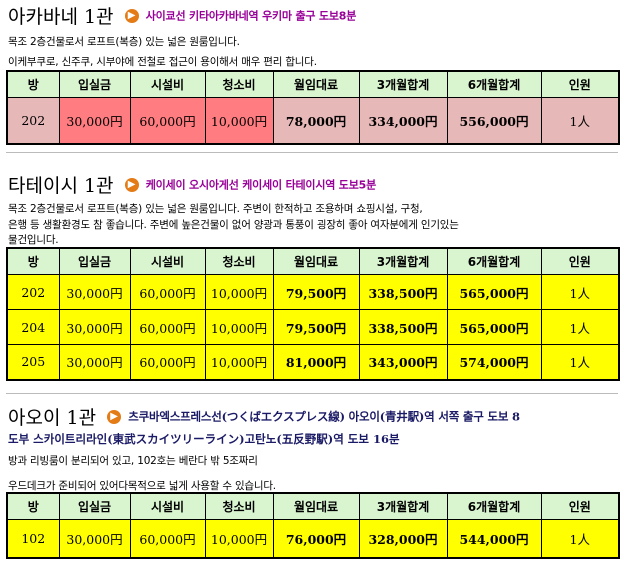 The width and height of the screenshot is (624, 567). I want to click on building-name: 아오이 1관, so click(52, 418).